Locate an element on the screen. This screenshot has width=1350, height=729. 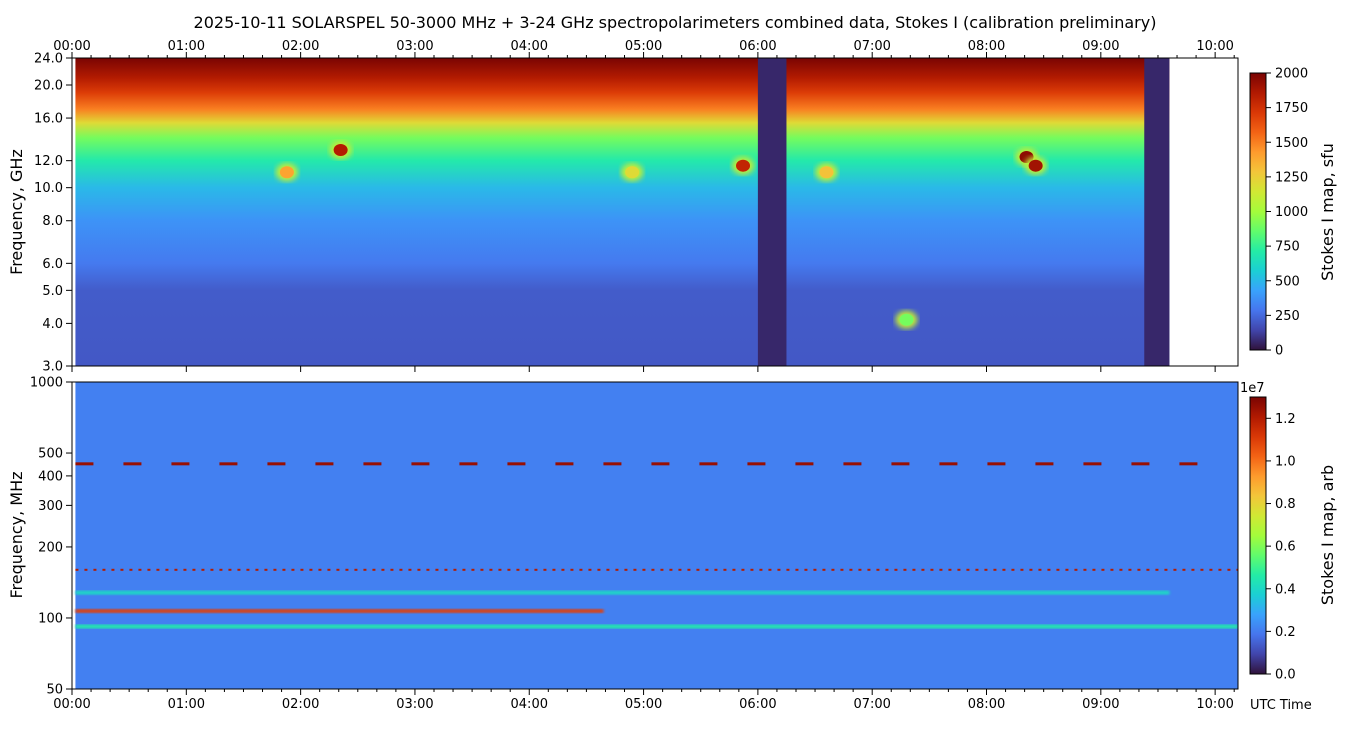
arb-colorbar-tick-label: 0.2 is located at coordinates (1285, 632).